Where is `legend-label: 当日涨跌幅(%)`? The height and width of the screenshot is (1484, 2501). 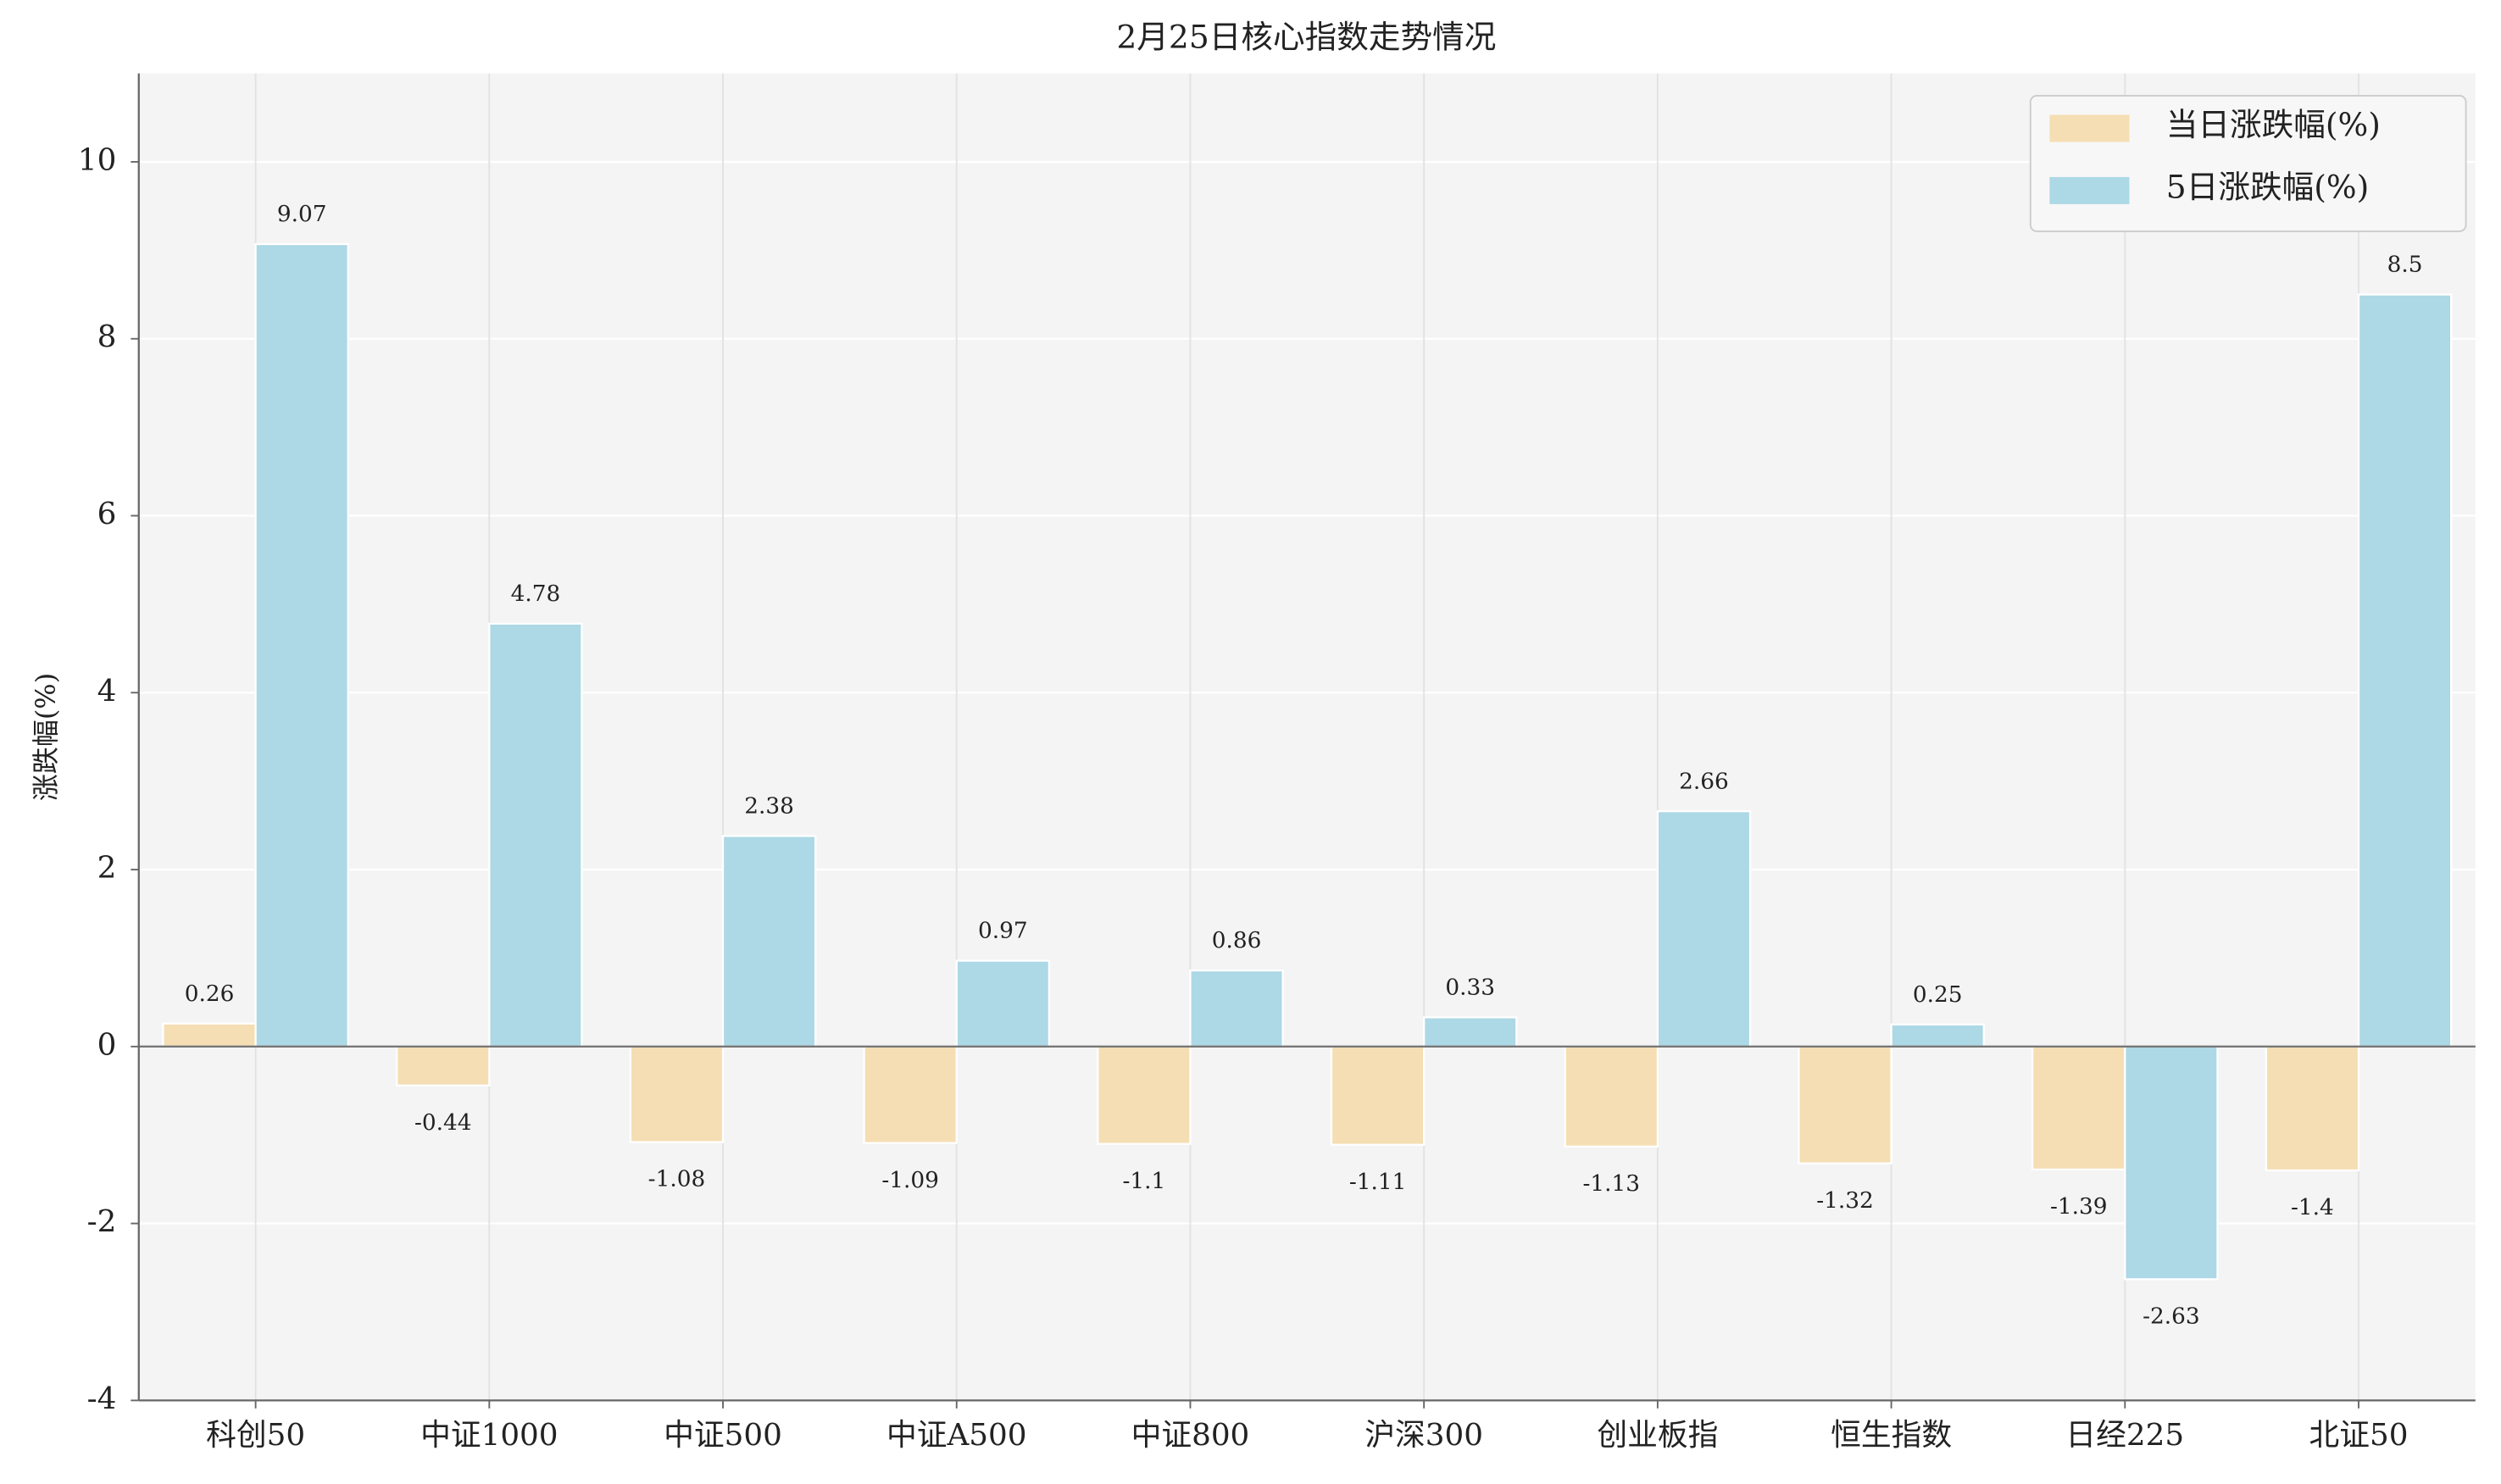 legend-label: 当日涨跌幅(%) is located at coordinates (2273, 125).